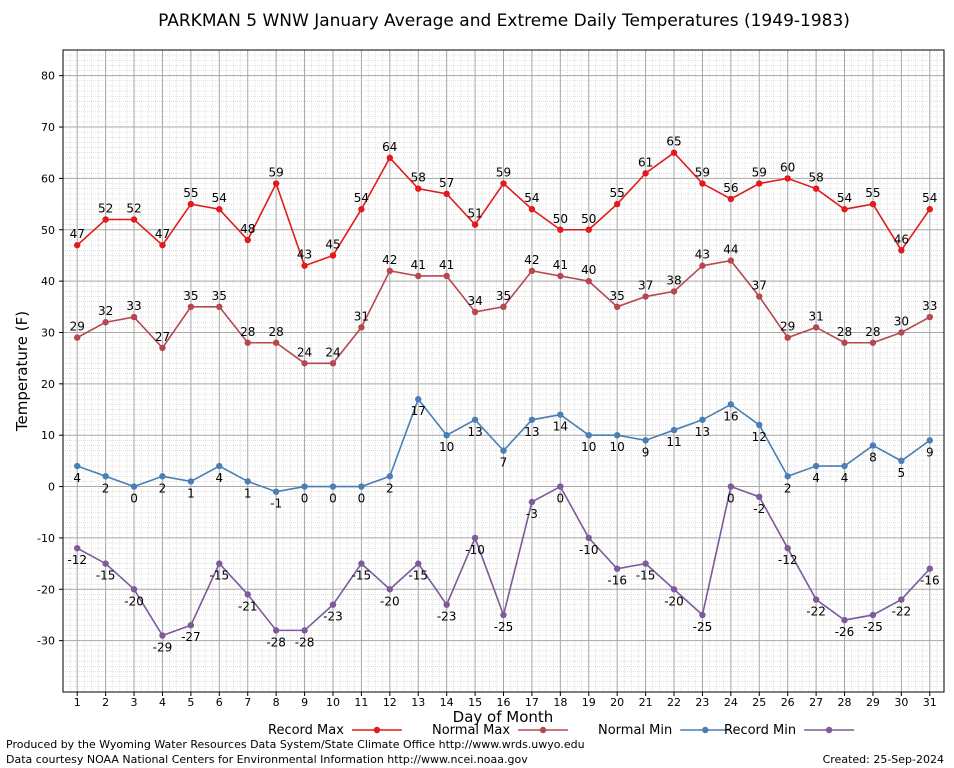 The image size is (954, 768). What do you see at coordinates (531, 198) in the screenshot?
I see `data-label: 54` at bounding box center [531, 198].